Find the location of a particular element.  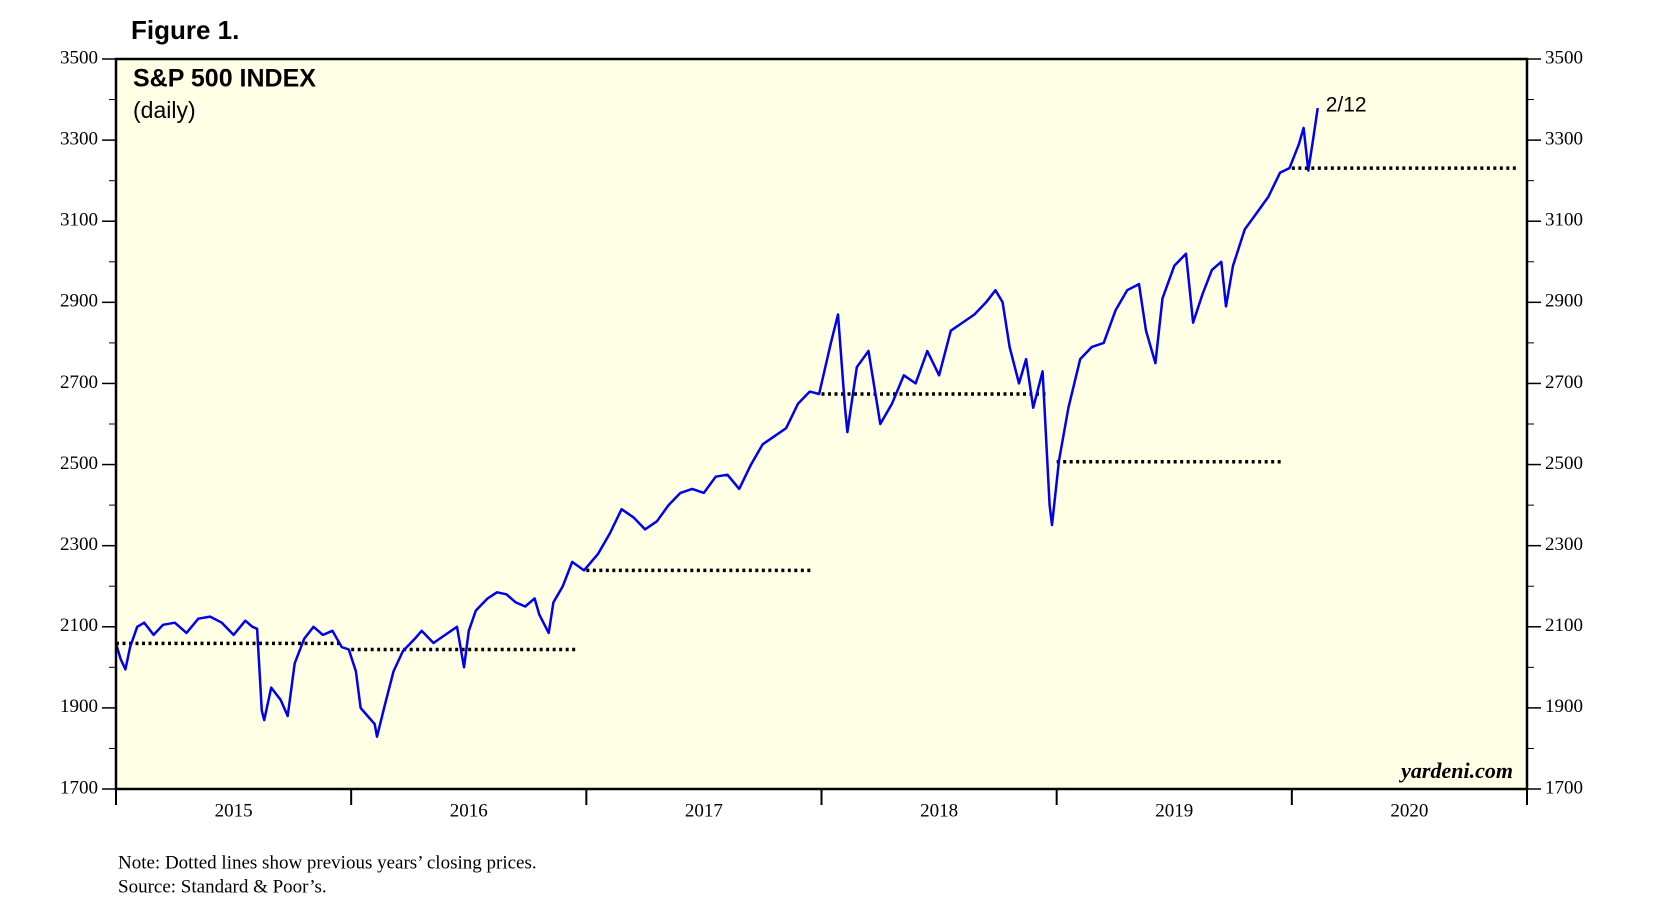

y-tick-label: 3100 is located at coordinates (79, 220).